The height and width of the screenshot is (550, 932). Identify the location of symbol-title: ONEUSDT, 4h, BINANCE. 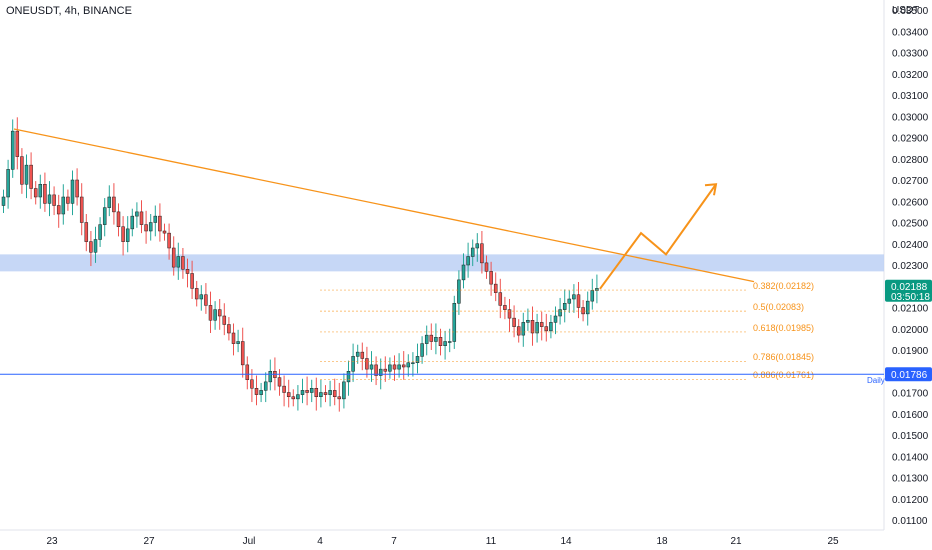
(69, 11).